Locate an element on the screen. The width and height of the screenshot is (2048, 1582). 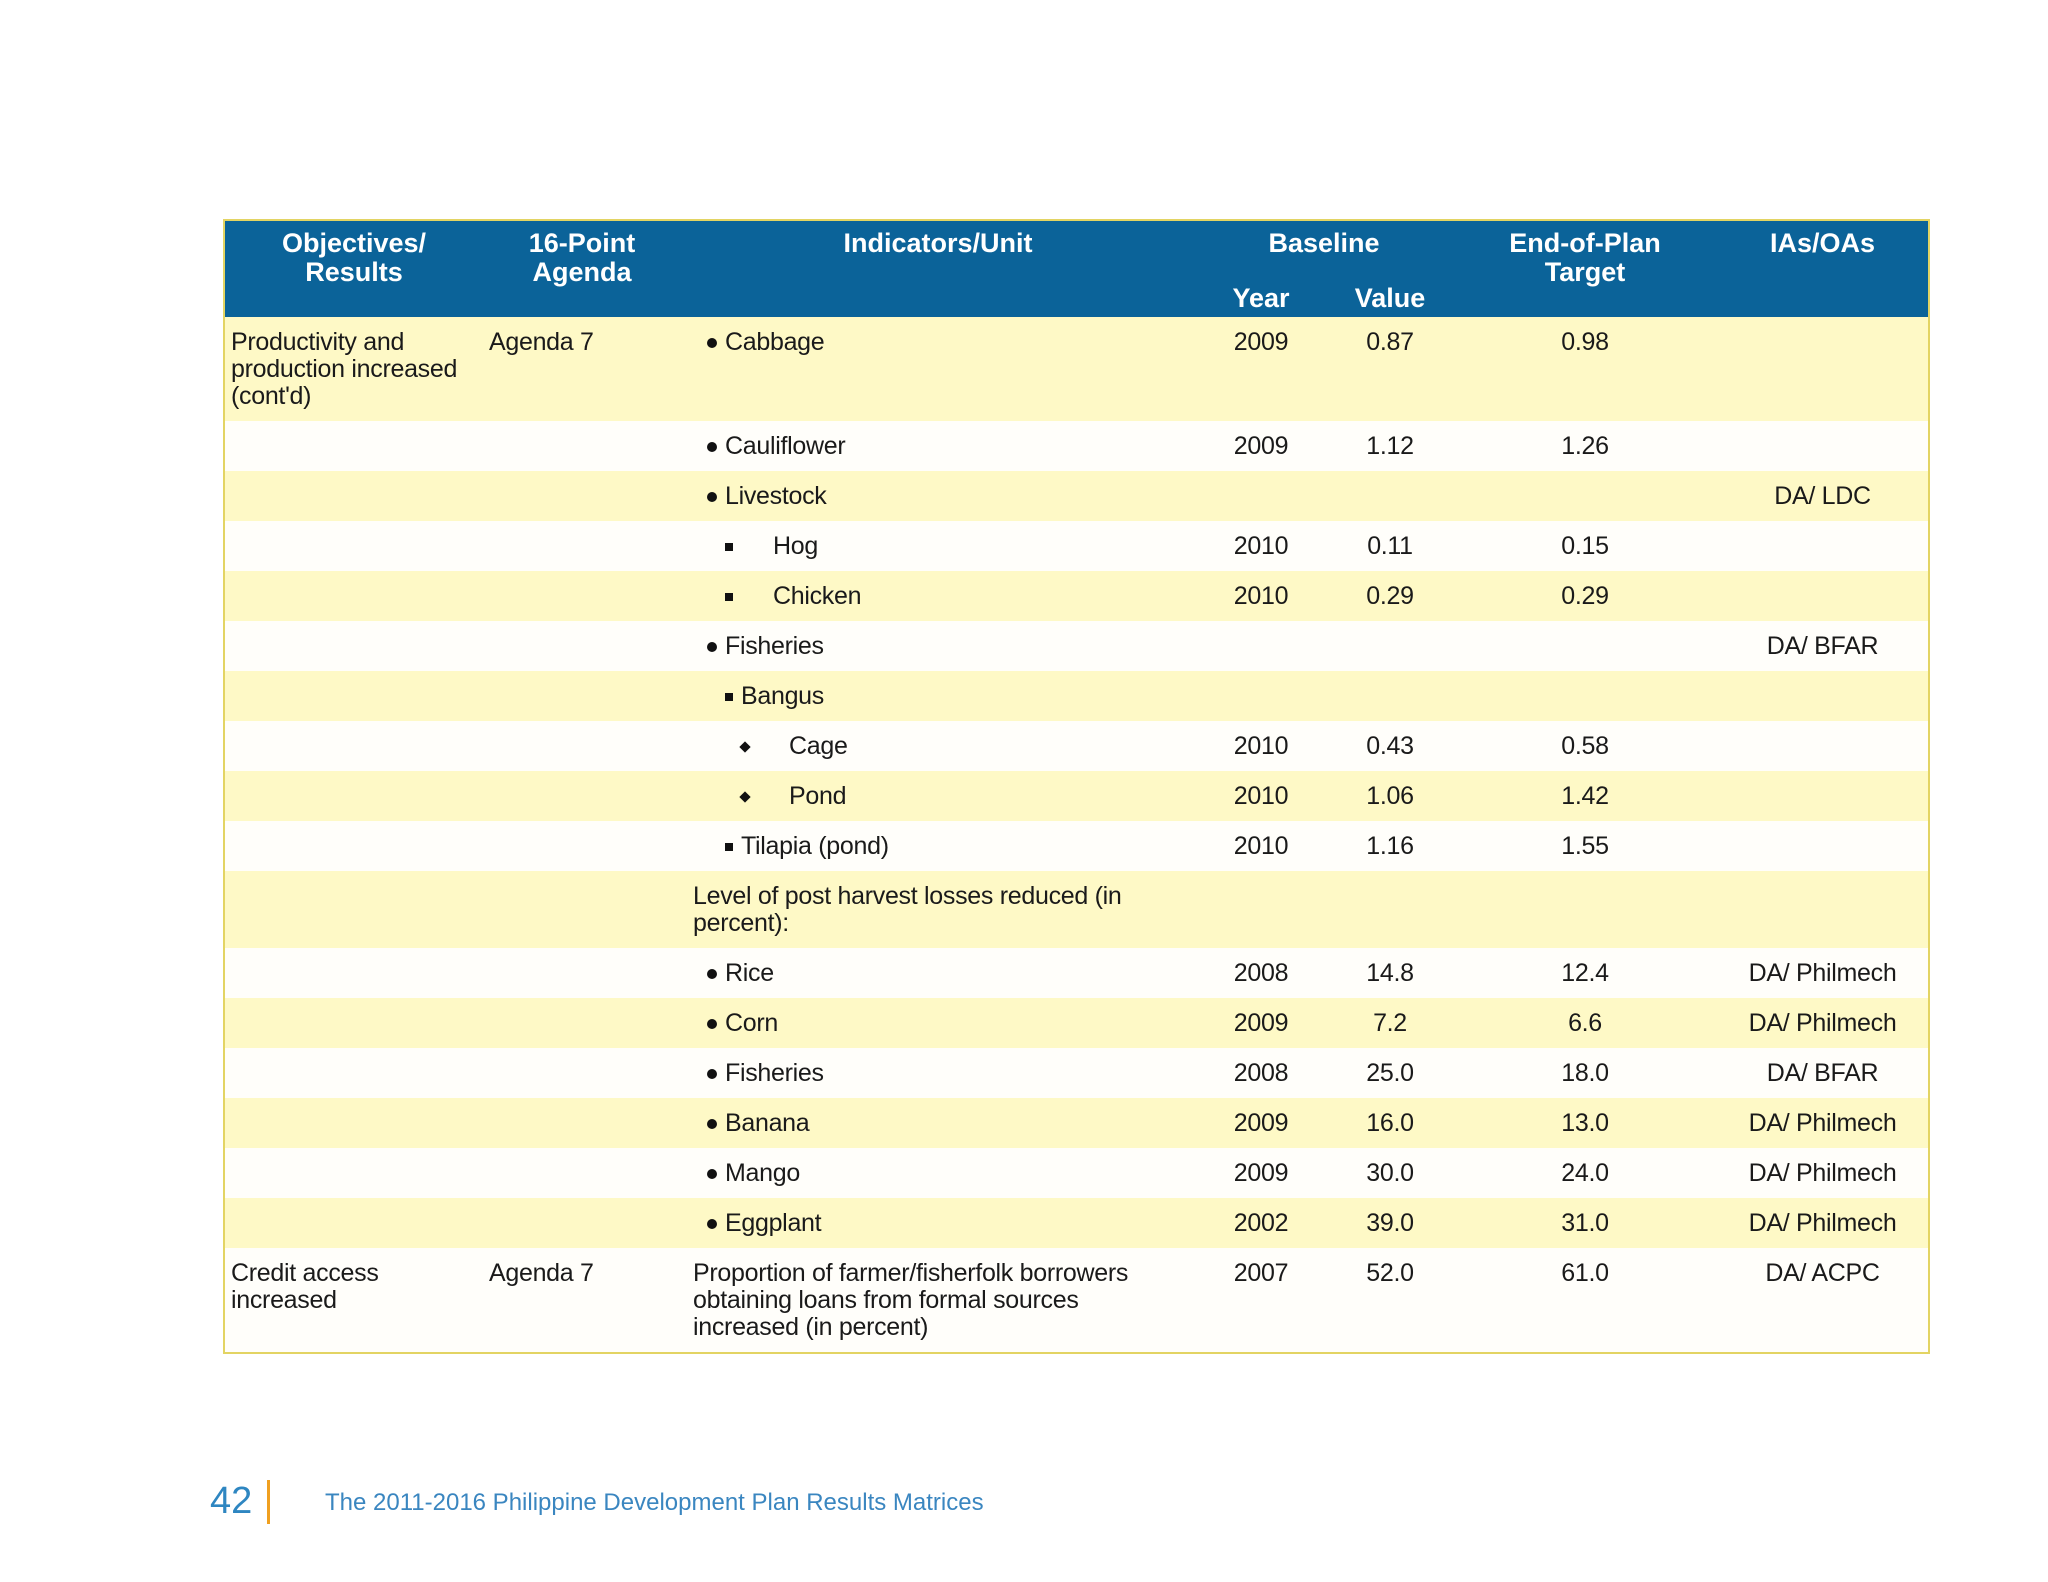
table-row: Tilapia (pond) 2010 1.16 1.55 is located at coordinates (1076, 846).